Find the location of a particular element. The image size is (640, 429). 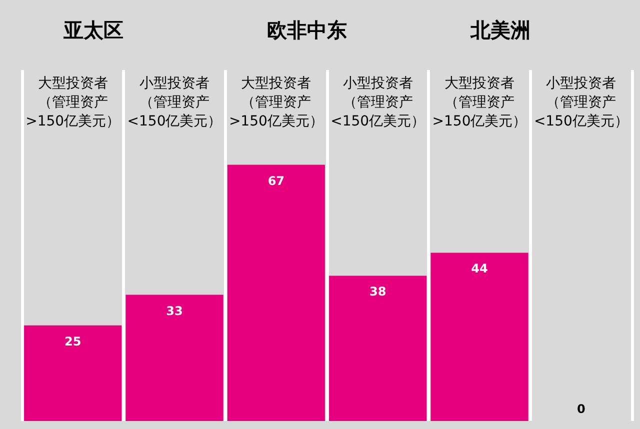

text: 亚太区 is located at coordinates (93, 30).